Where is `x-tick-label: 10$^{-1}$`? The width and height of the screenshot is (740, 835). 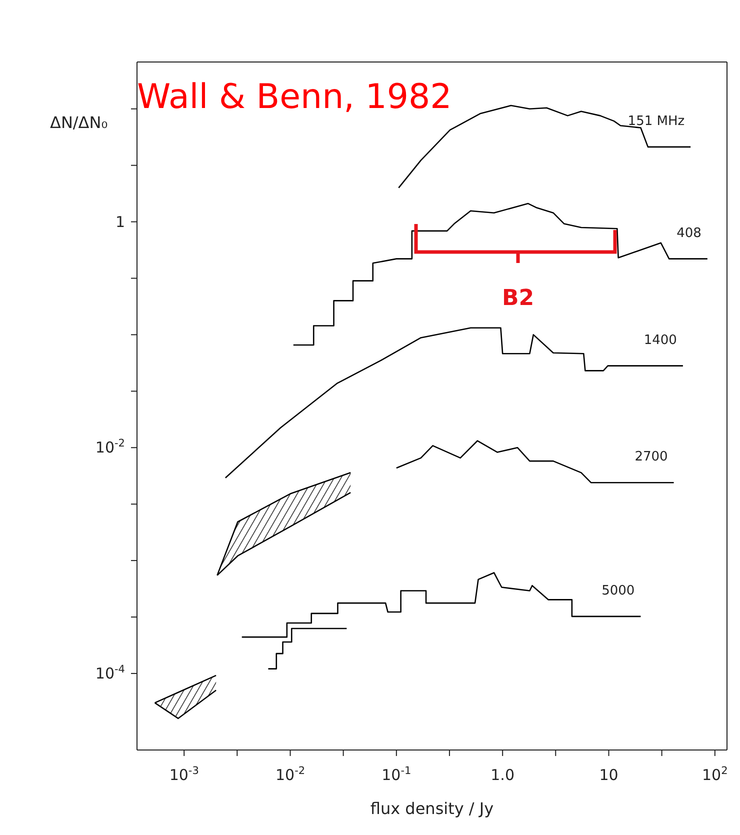
x-tick-label: 10$^{-1}$ is located at coordinates (397, 774).